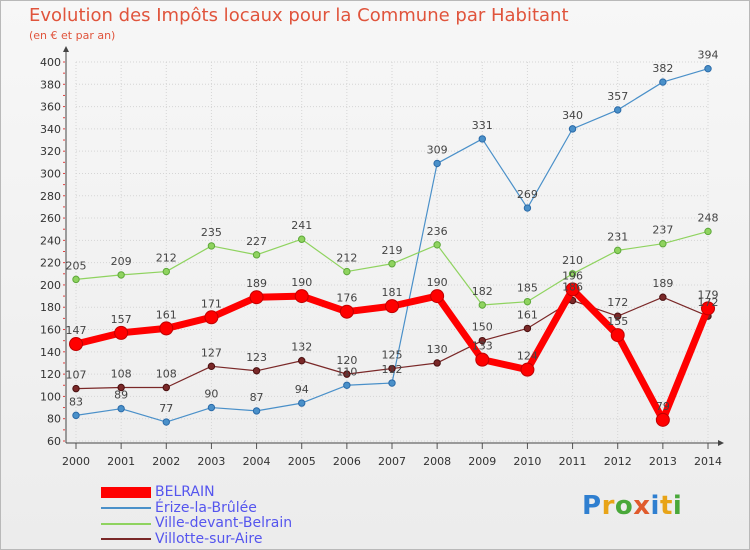  I want to click on y-axis-arrow, so click(66, 49).